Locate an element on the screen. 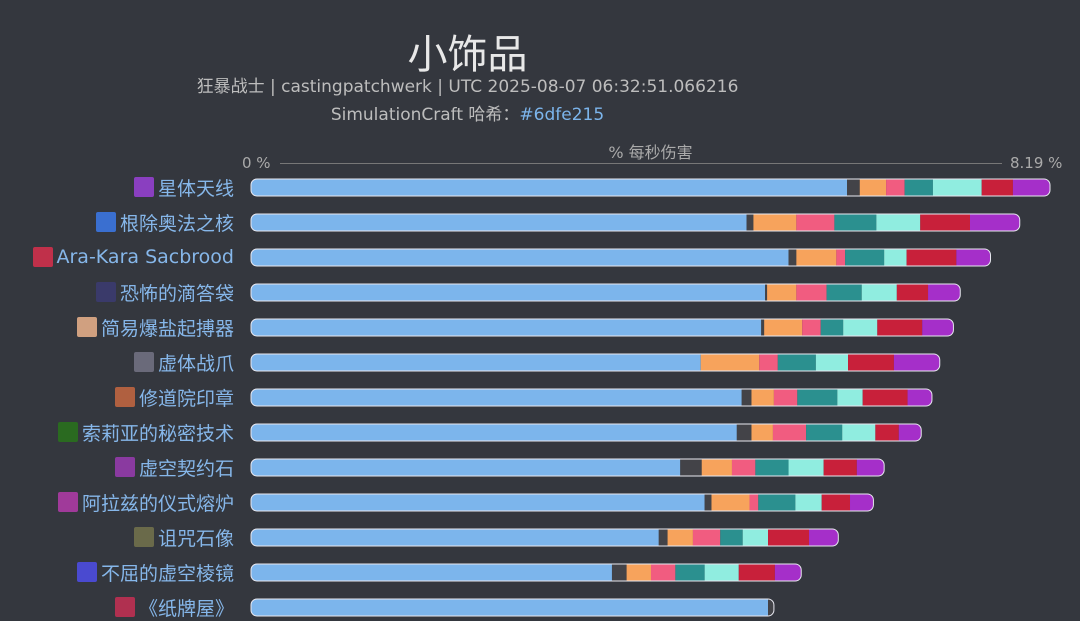 This screenshot has width=1080, height=621. category-label: 索莉亚的秘密技术 is located at coordinates (145, 432).